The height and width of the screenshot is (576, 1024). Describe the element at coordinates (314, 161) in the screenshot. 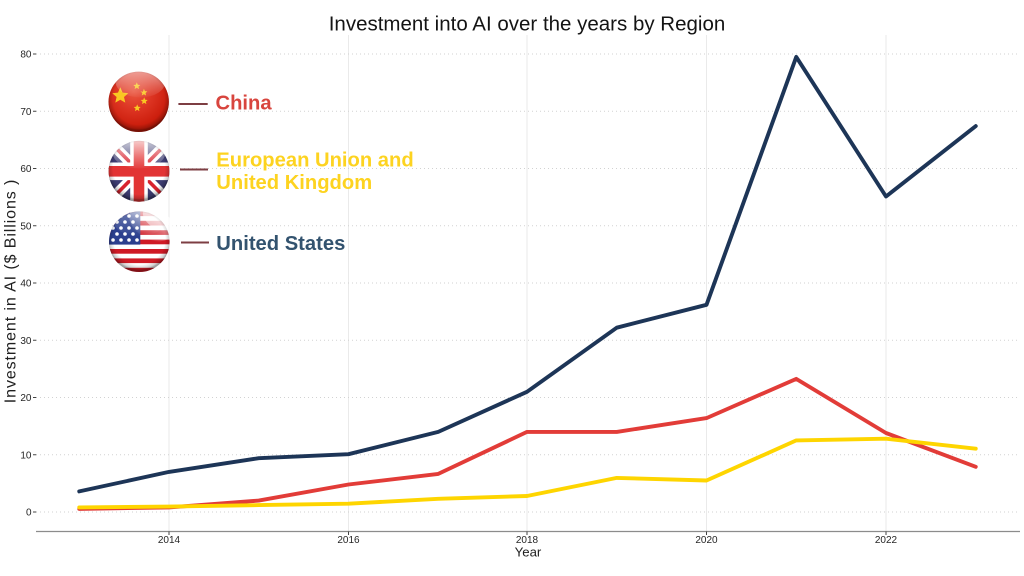

I see `svg-text: European Union and` at that location.